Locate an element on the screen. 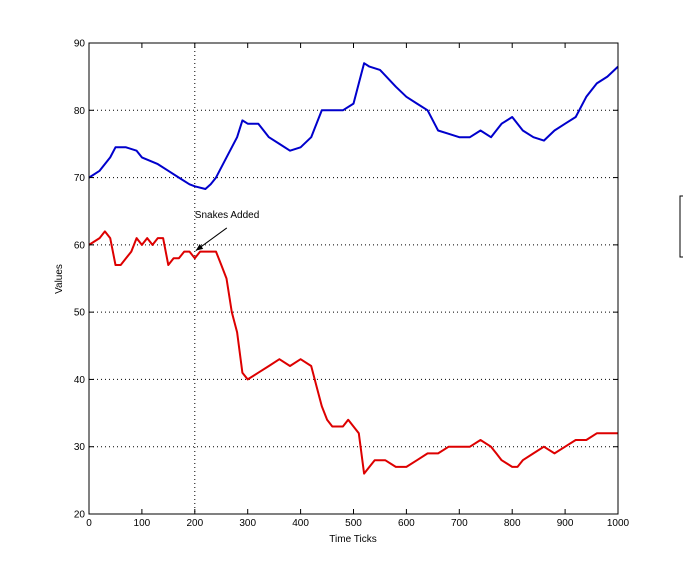  y-tick-label: 60 is located at coordinates (80, 245).